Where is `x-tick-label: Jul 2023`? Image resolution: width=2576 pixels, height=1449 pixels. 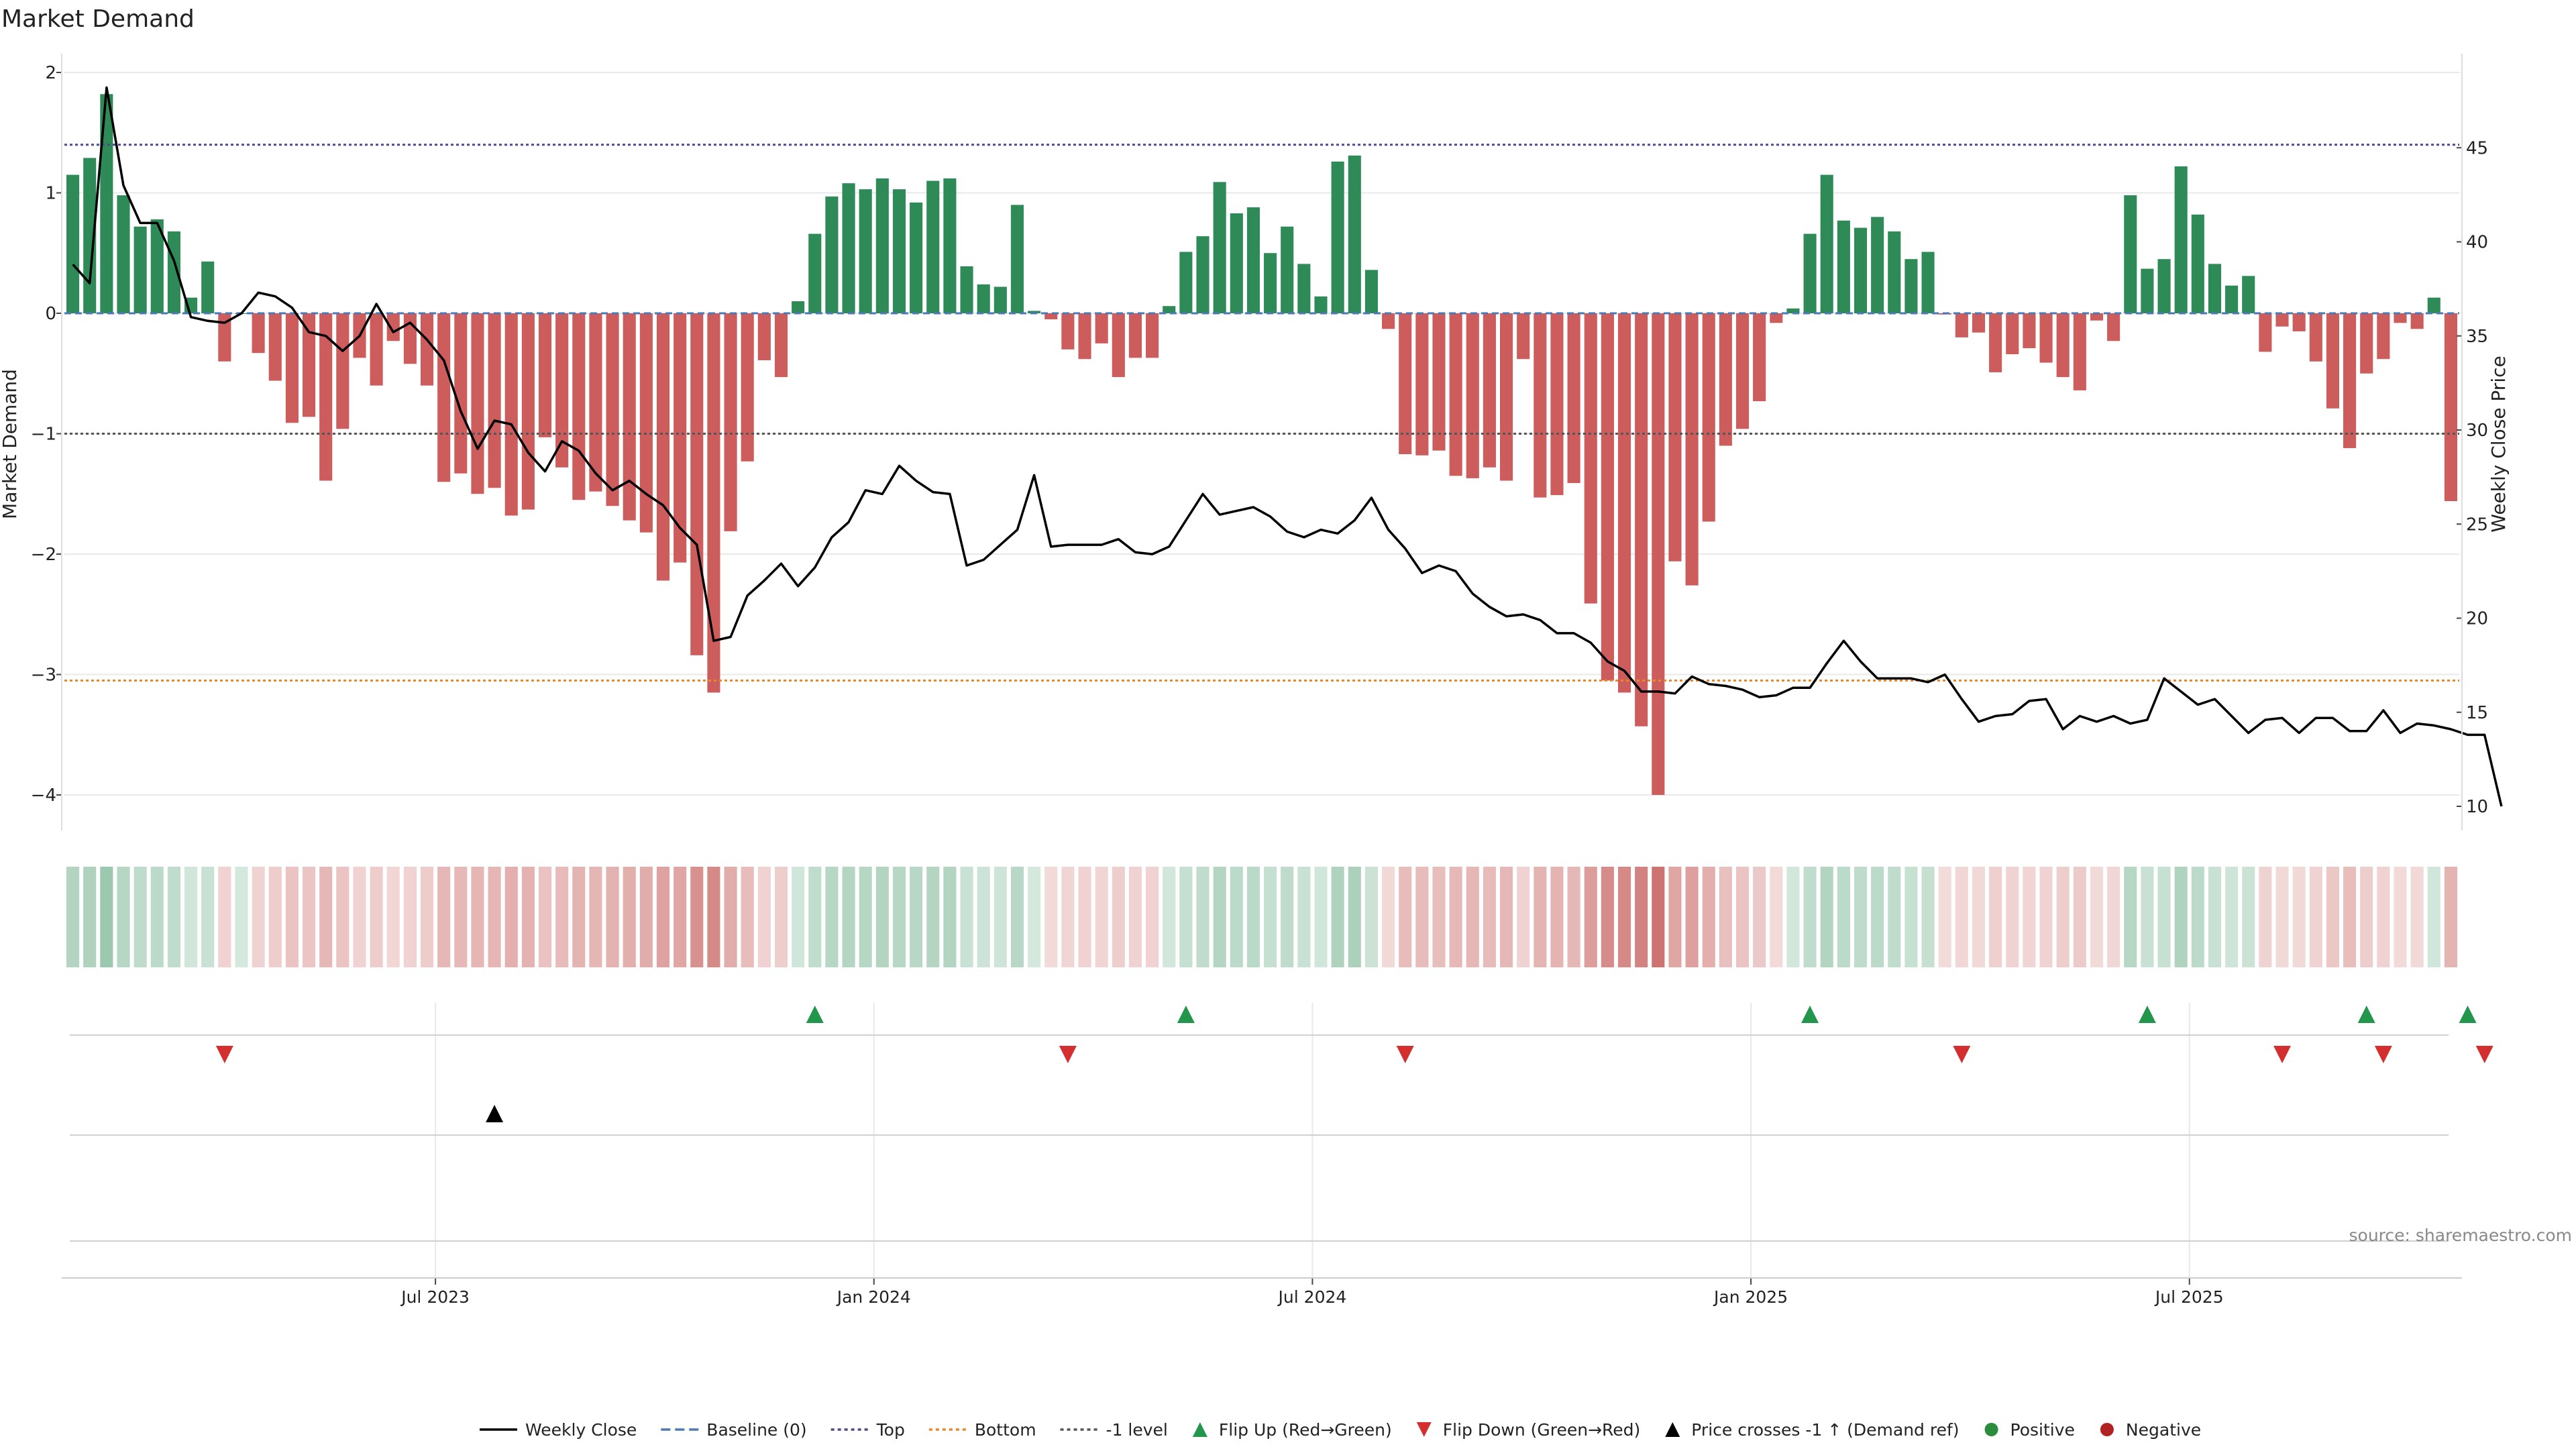 x-tick-label: Jul 2023 is located at coordinates (435, 1297).